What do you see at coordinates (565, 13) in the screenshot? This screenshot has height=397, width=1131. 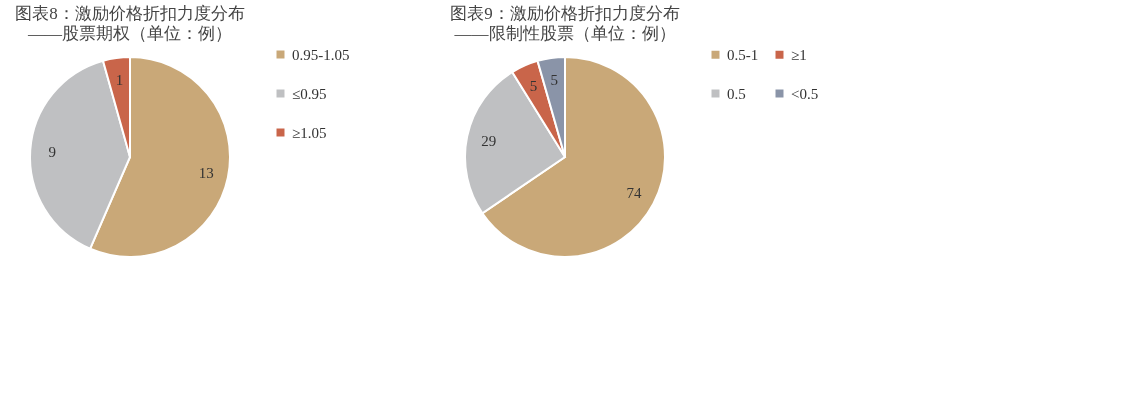 I see `chart-title: 图表9：激励价格折扣力度分布` at bounding box center [565, 13].